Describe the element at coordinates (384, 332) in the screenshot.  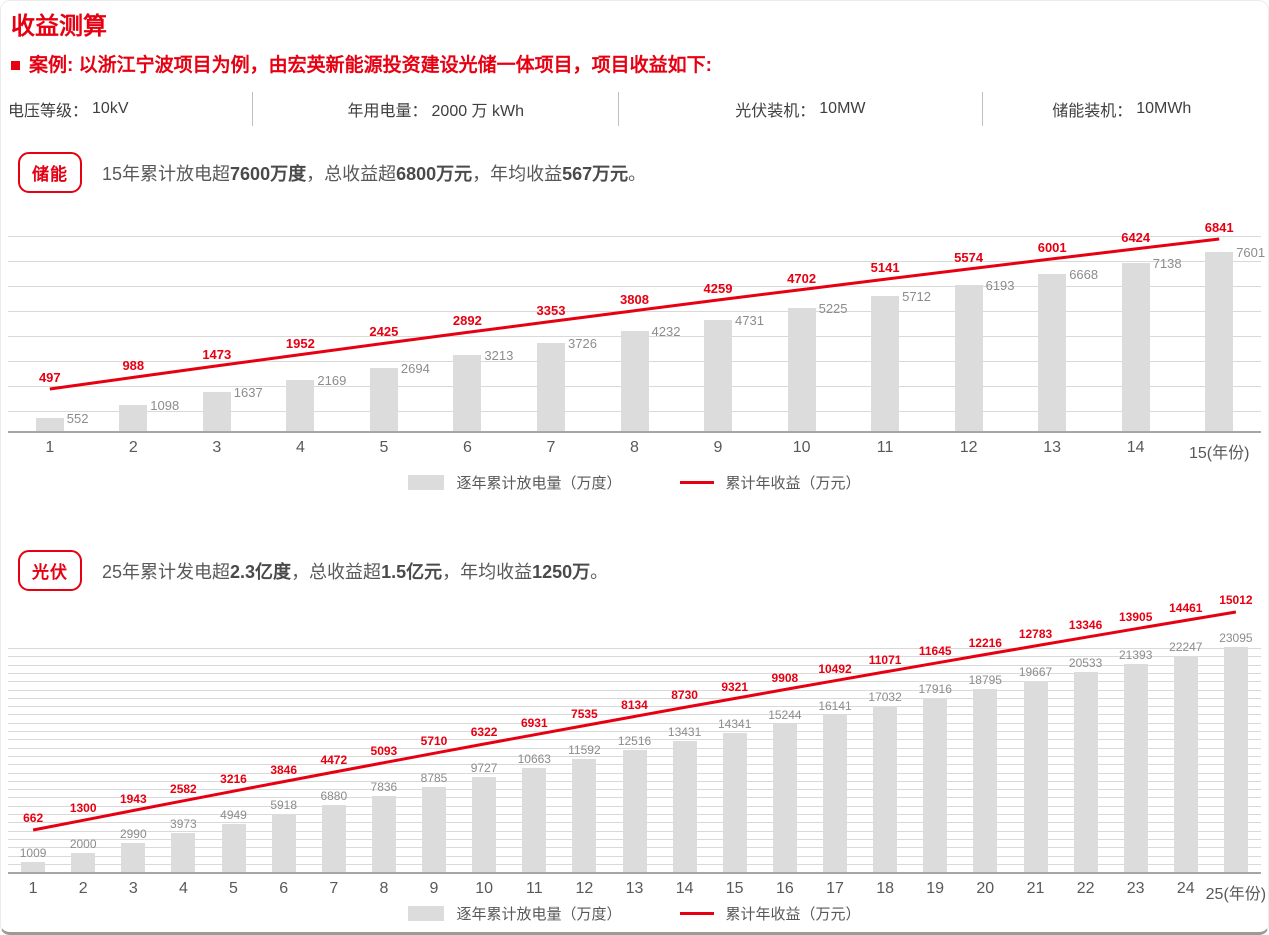
I see `line-value-label: 2425` at that location.